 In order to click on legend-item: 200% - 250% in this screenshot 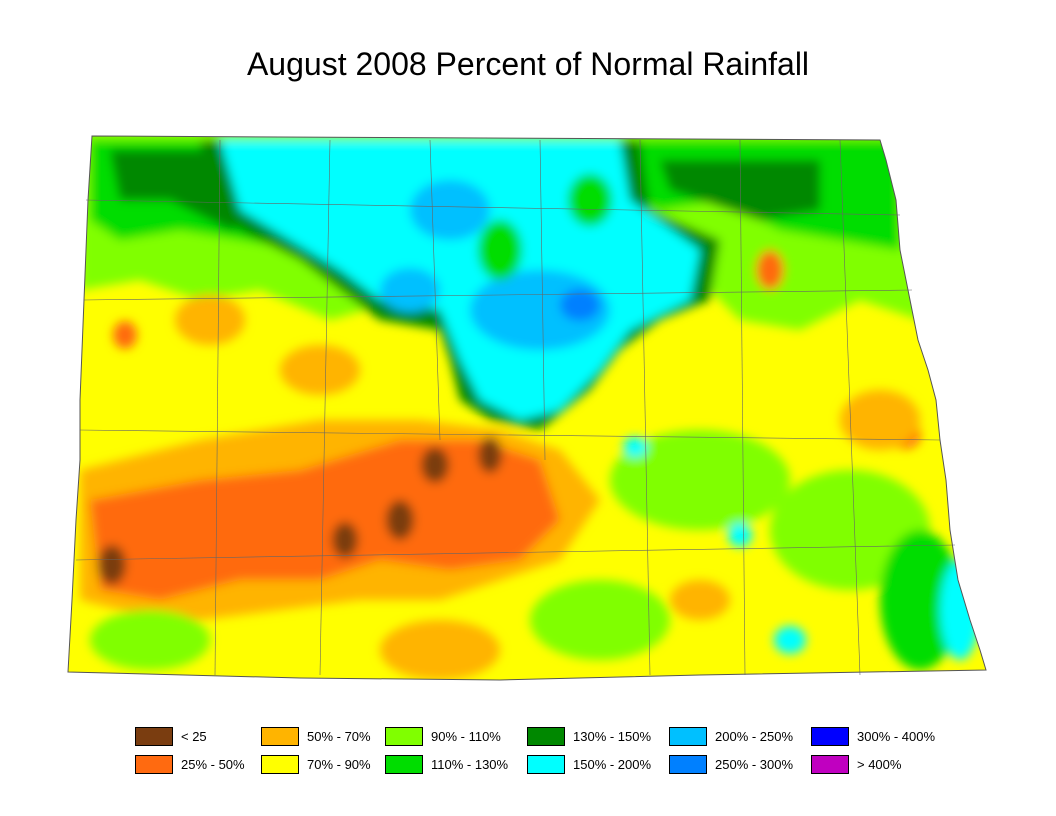, I will do `click(731, 736)`.